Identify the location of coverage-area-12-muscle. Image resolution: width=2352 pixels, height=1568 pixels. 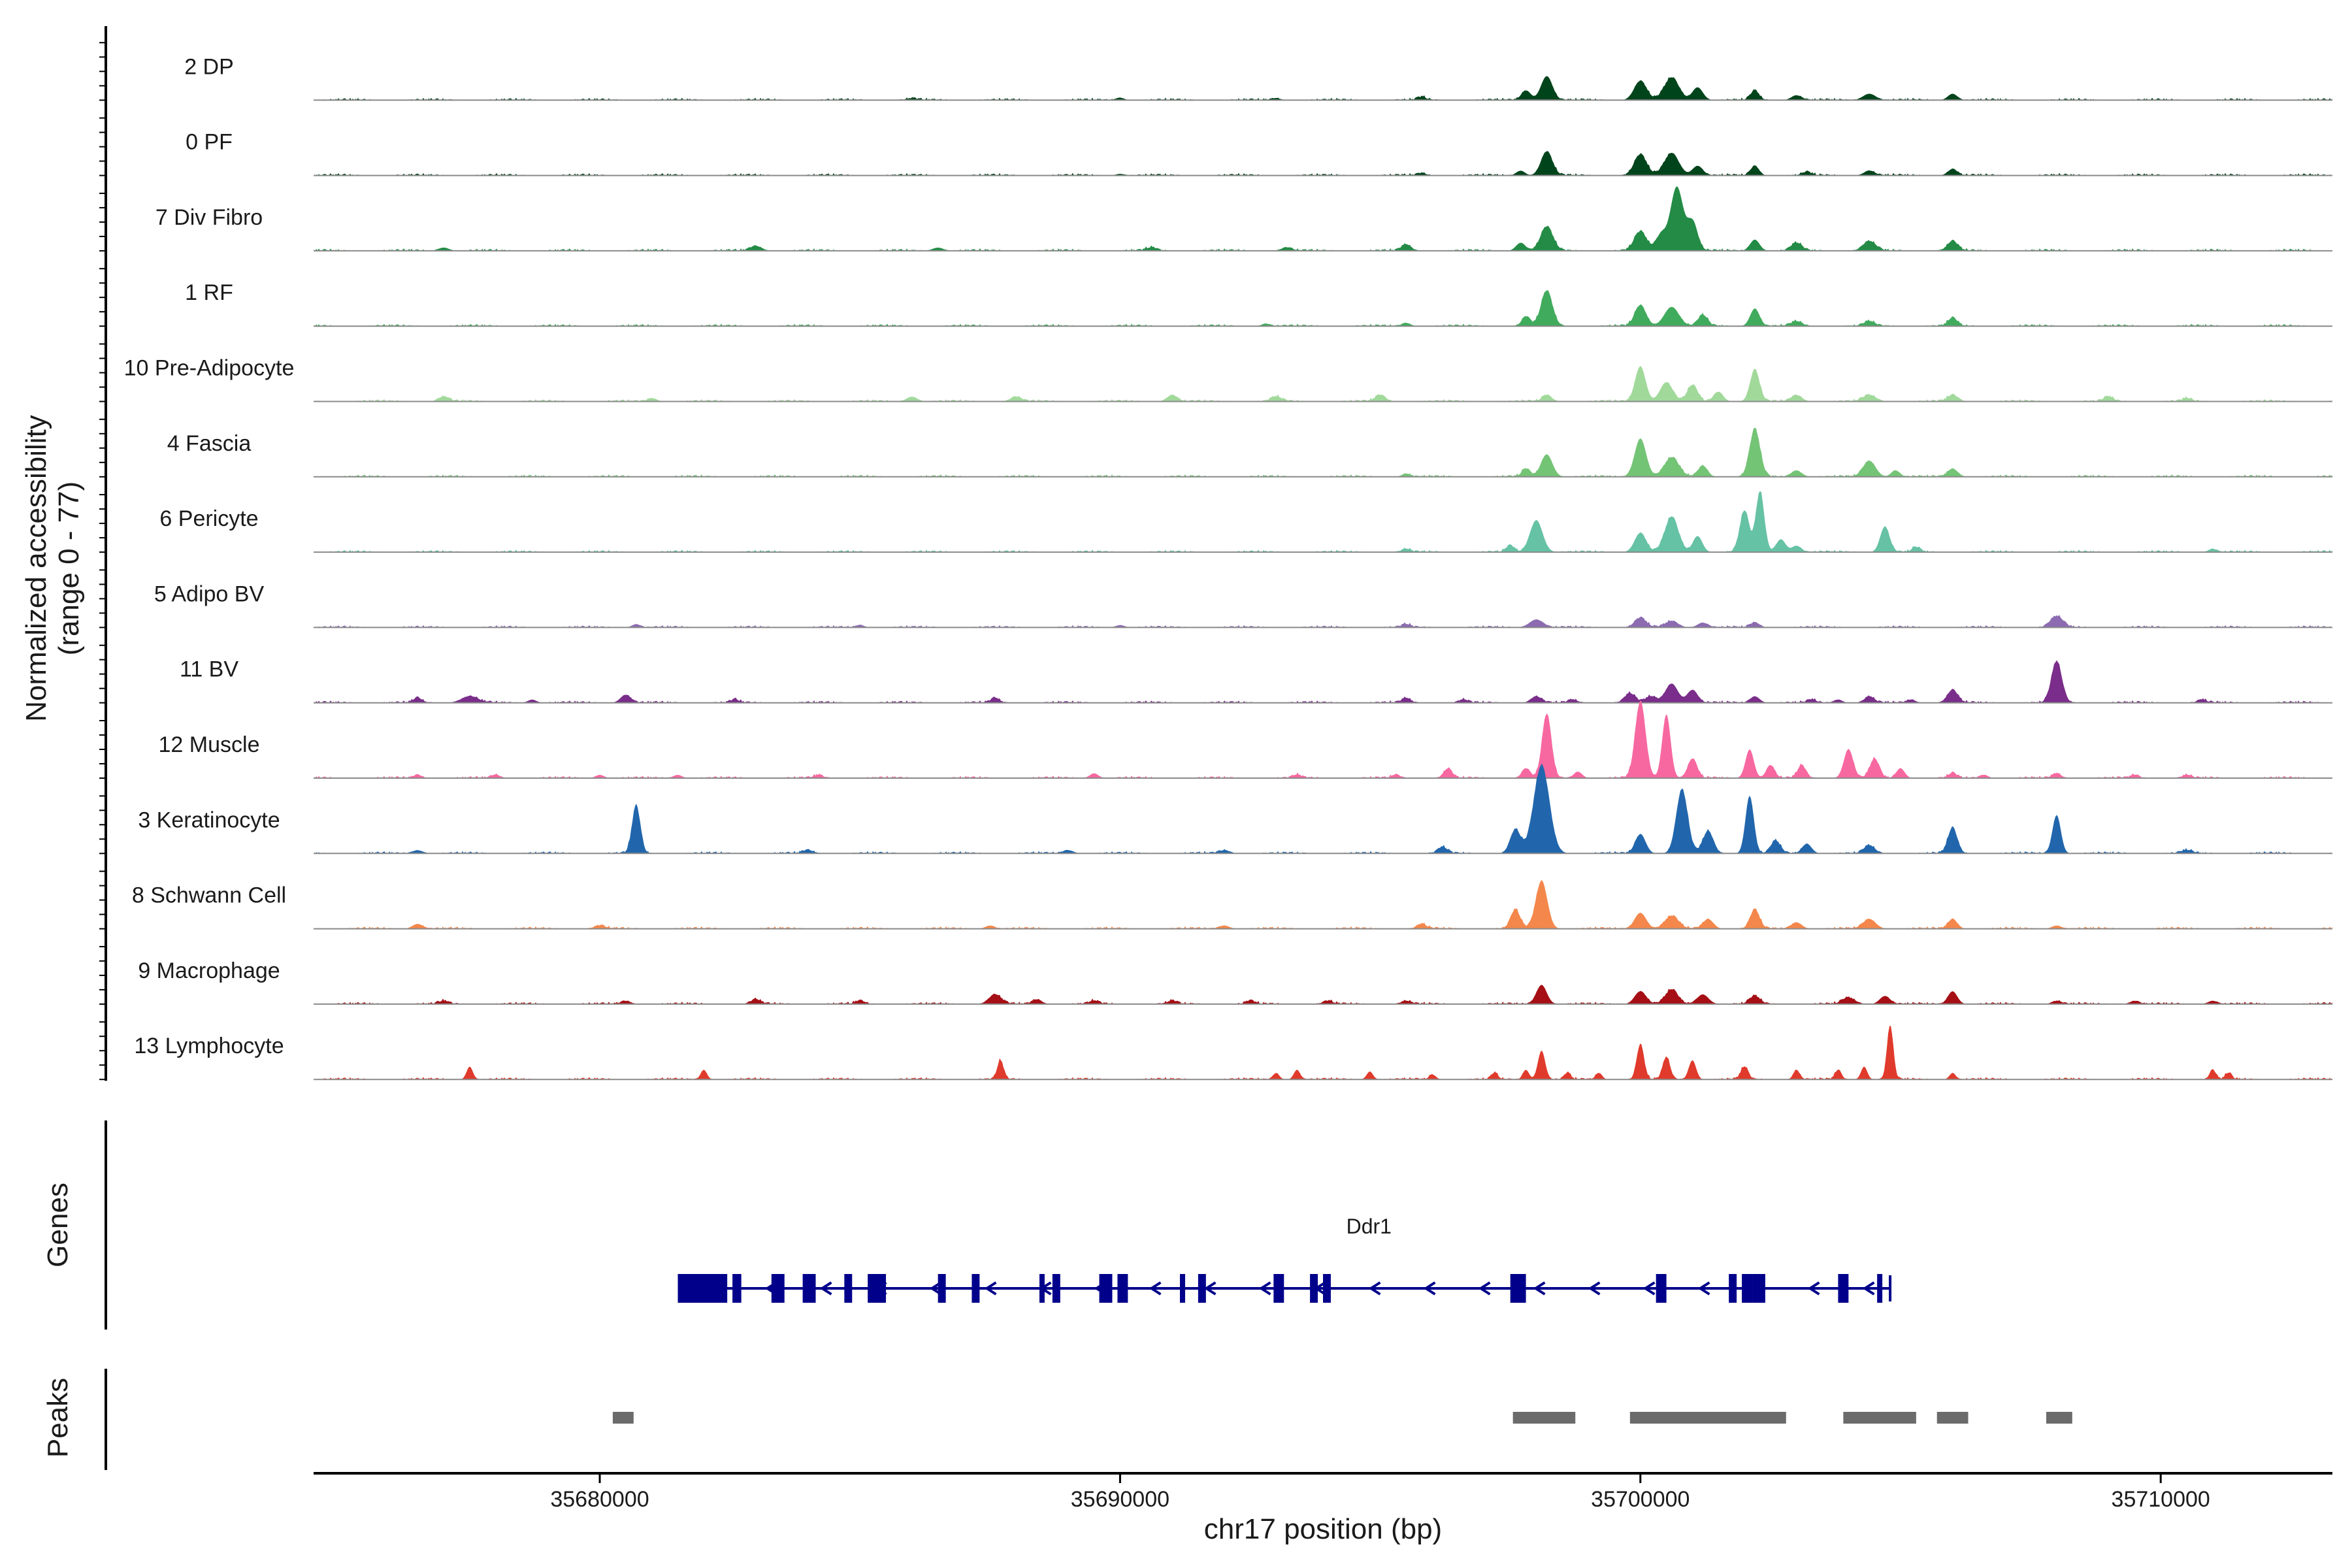
(1323, 739).